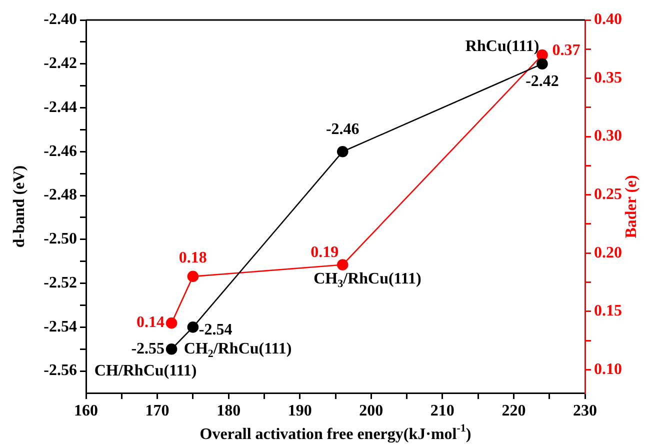  Describe the element at coordinates (608, 136) in the screenshot. I see `y2-tick-label: 0.30` at that location.